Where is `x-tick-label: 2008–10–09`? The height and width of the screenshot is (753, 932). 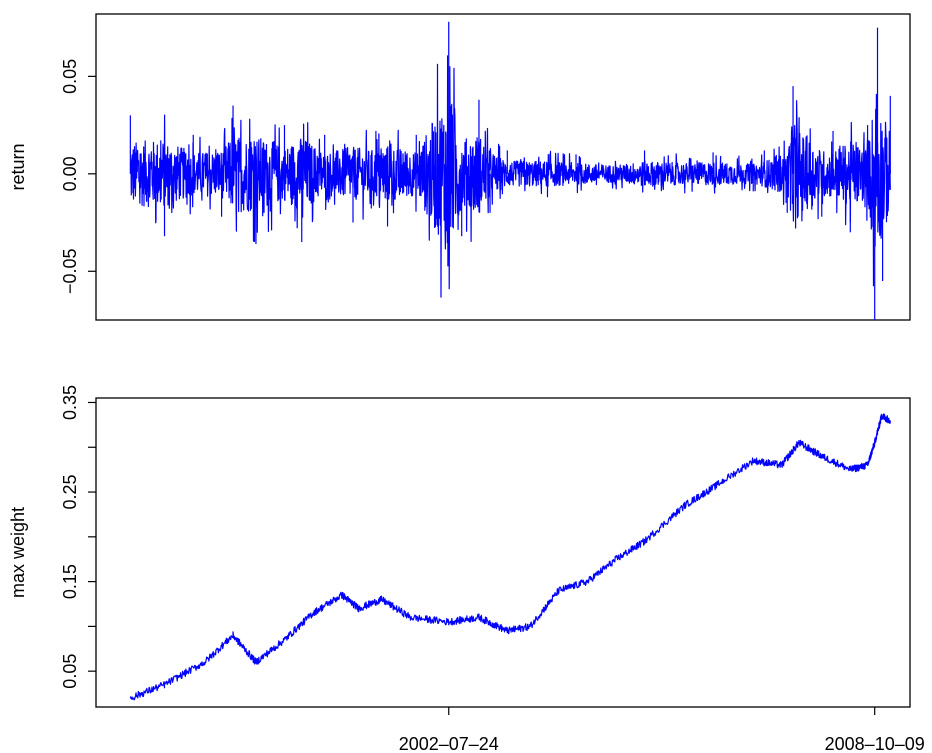
x-tick-label: 2008–10–09 is located at coordinates (875, 743).